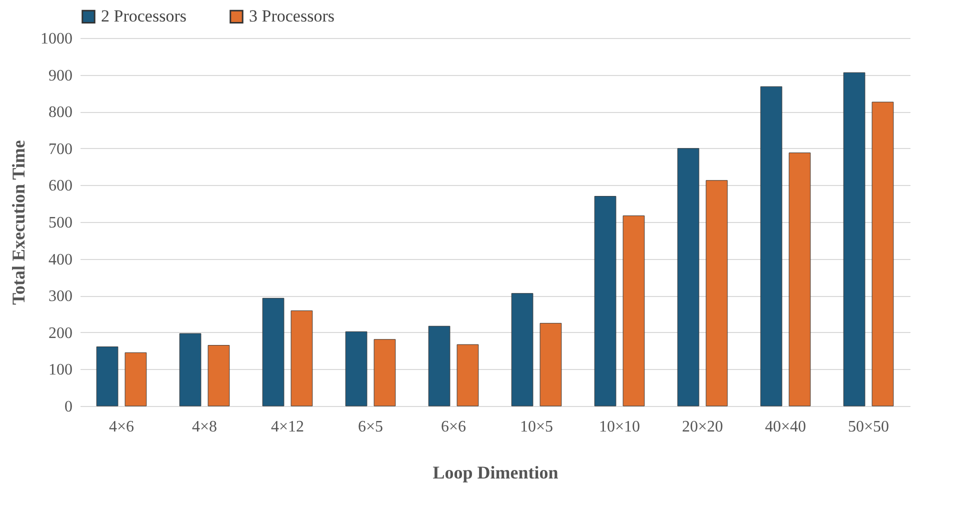 The width and height of the screenshot is (956, 521). I want to click on y-tick-label: 400, so click(60, 259).